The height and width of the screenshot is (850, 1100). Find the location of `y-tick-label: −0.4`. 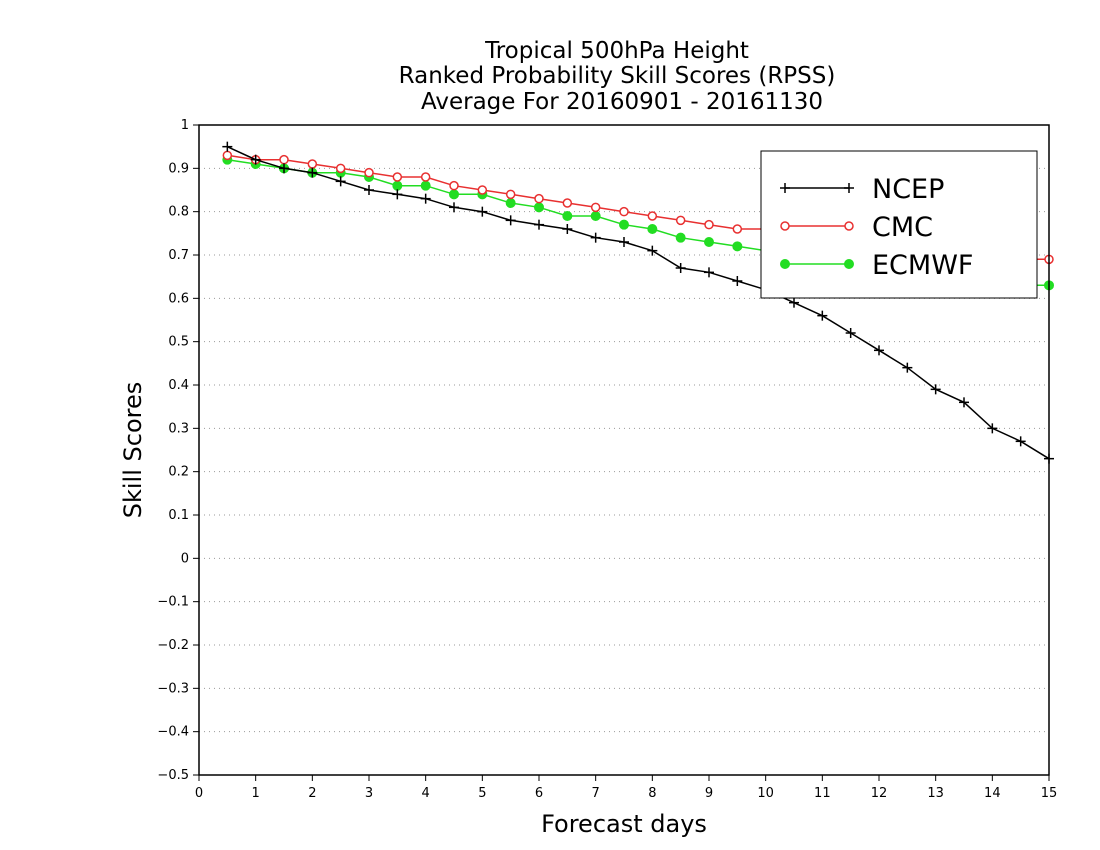

y-tick-label: −0.4 is located at coordinates (173, 732).